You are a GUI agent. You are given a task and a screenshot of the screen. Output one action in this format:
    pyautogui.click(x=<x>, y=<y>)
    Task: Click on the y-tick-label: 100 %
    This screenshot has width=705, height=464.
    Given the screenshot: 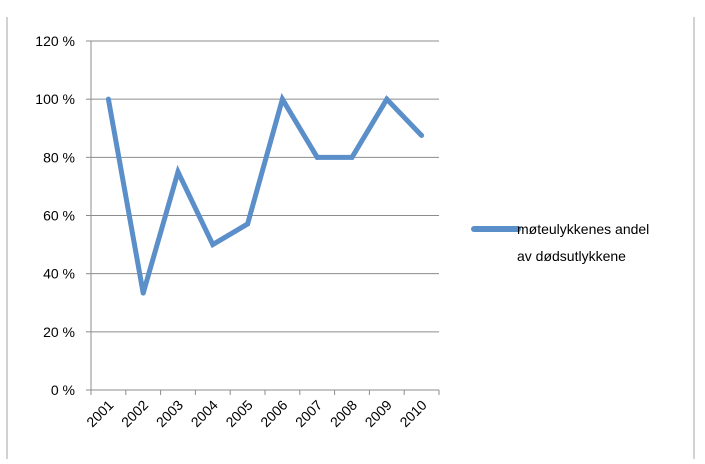 What is the action you would take?
    pyautogui.click(x=55, y=99)
    